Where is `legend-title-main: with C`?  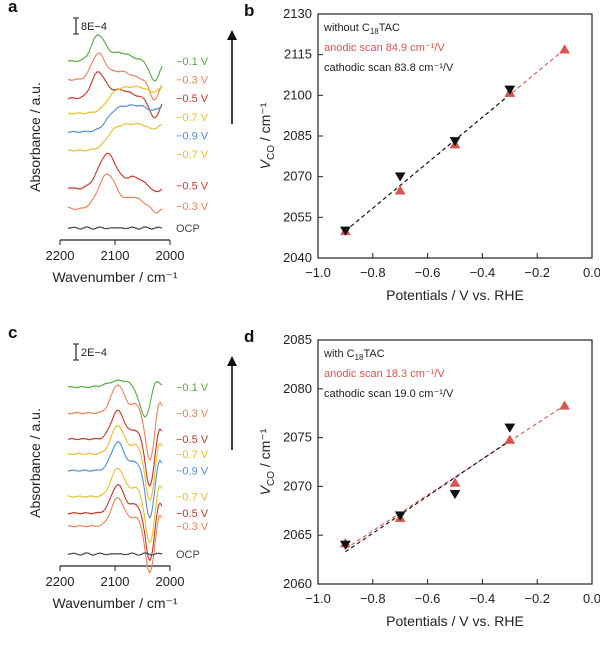
legend-title-main: with C is located at coordinates (339, 354).